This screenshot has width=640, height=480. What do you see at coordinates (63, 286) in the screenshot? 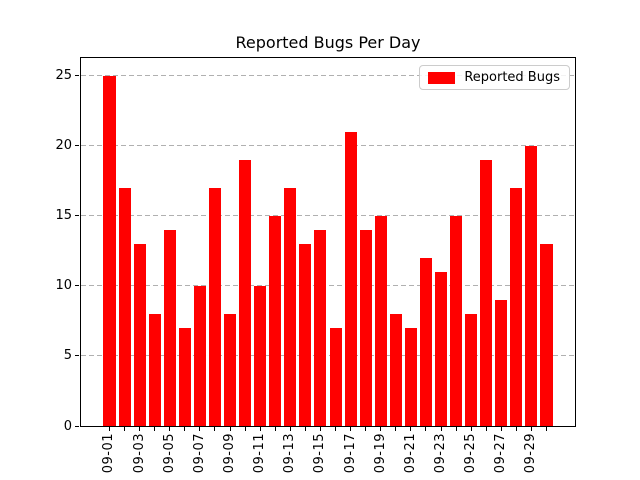
I see `y-tick-label: 10` at bounding box center [63, 286].